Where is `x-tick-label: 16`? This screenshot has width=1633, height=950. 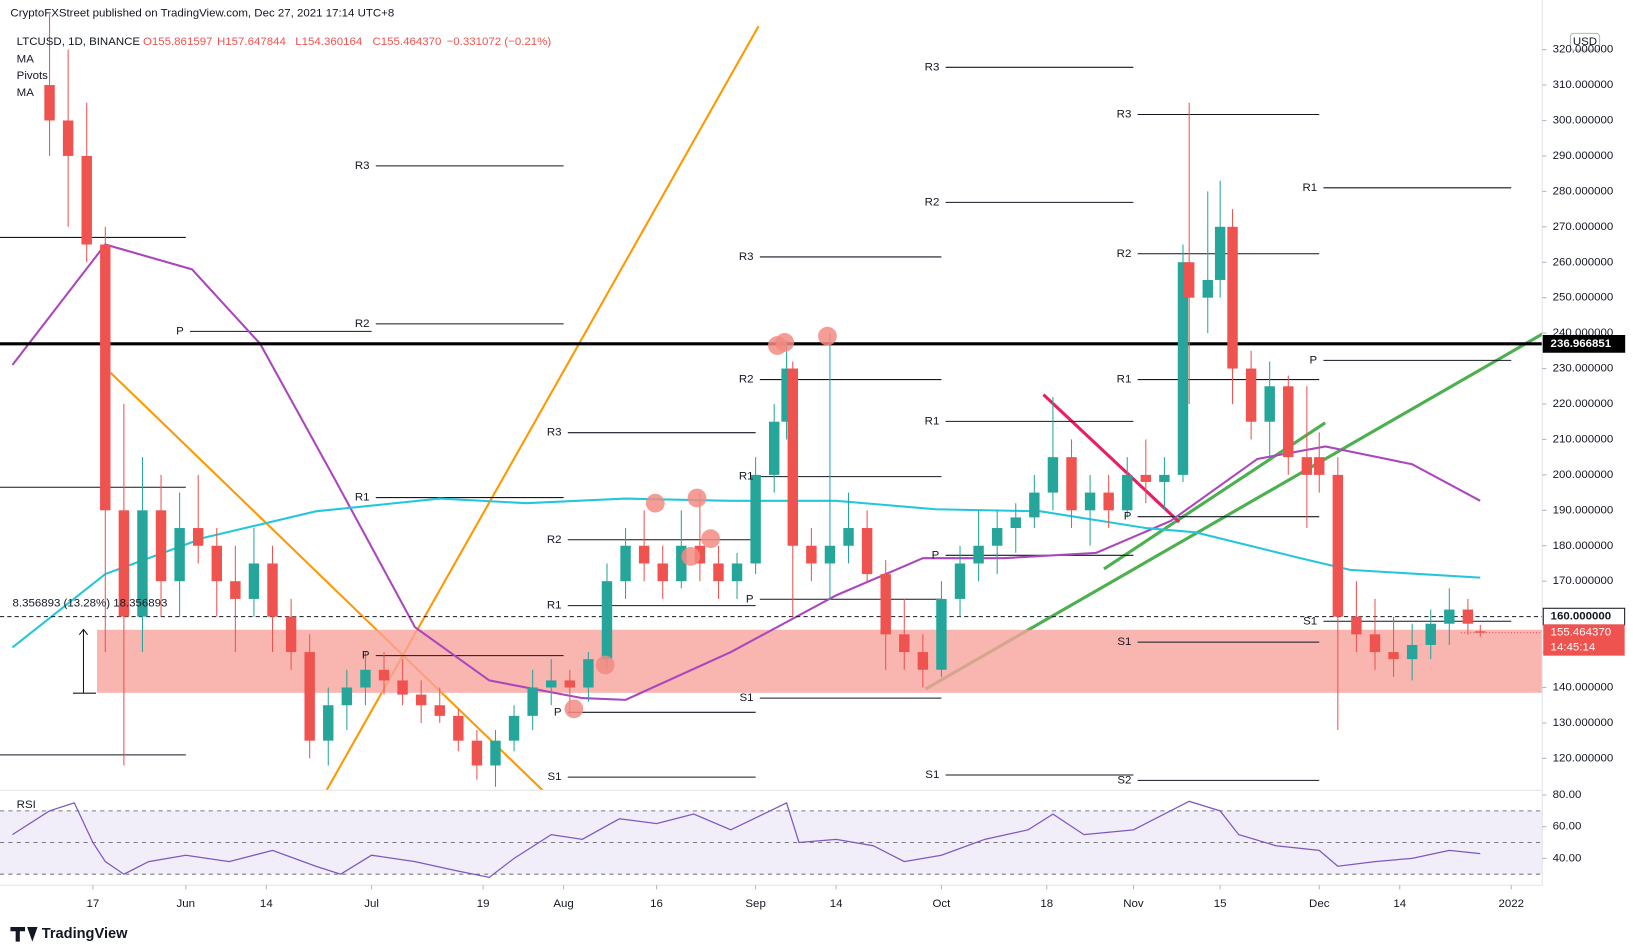
x-tick-label: 16 is located at coordinates (656, 904).